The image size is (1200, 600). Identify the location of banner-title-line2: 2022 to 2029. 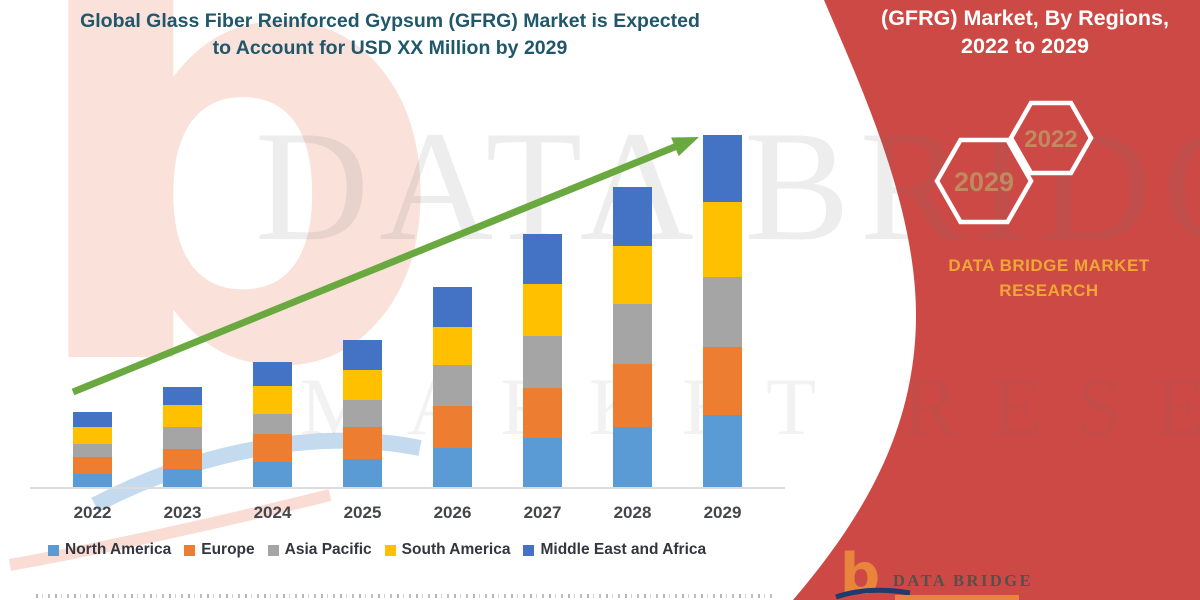
(1025, 46).